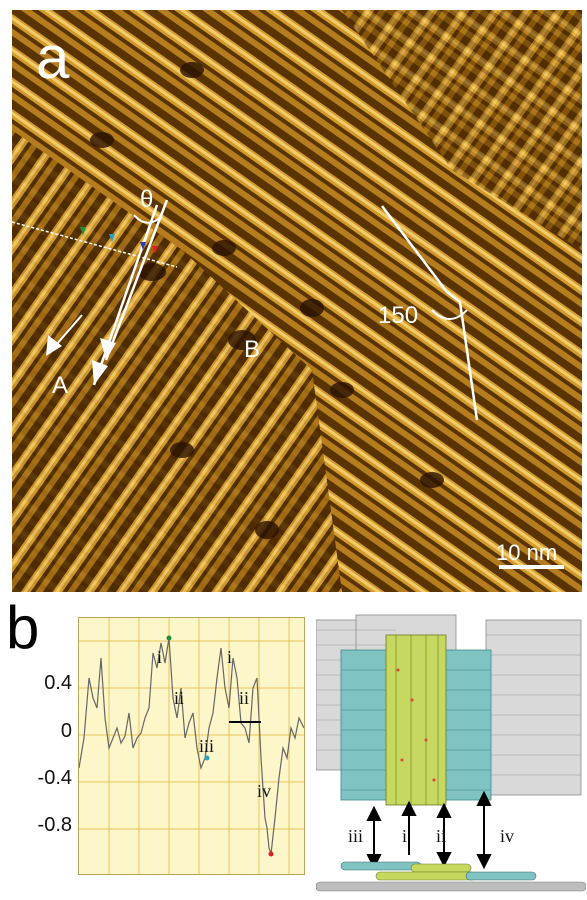 Image resolution: width=587 pixels, height=900 pixels. Describe the element at coordinates (66, 731) in the screenshot. I see `y-tick-label: 0` at that location.